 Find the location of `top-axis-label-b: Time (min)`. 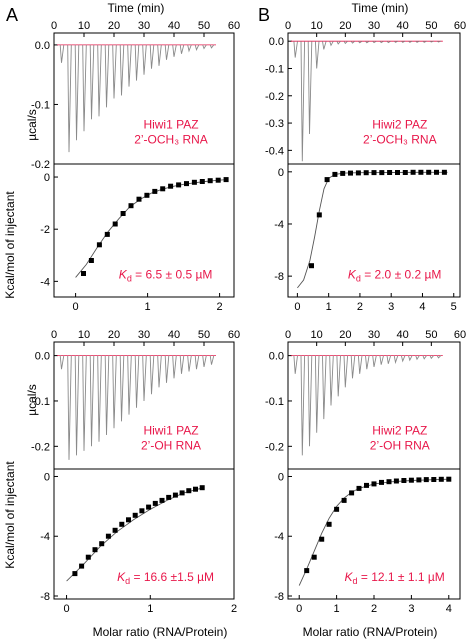

top-axis-label-b: Time (min) is located at coordinates (380, 8).